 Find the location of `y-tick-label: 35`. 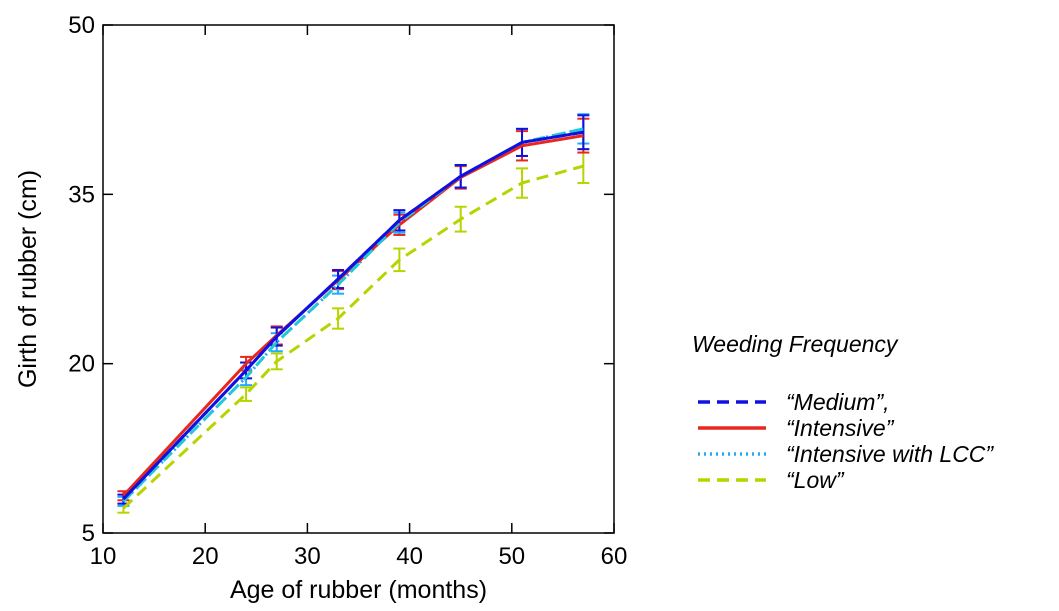

y-tick-label: 35 is located at coordinates (81, 194).